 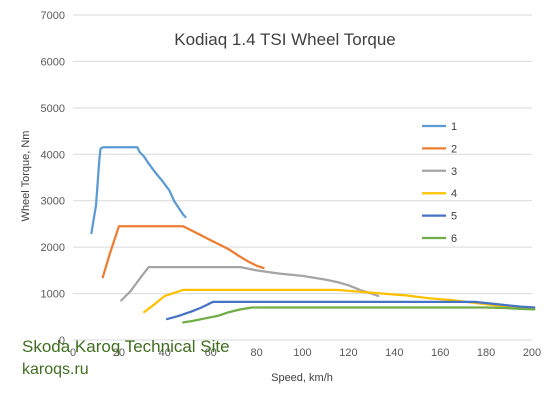 I want to click on watermark-url: karoqs.ru, so click(x=55, y=369).